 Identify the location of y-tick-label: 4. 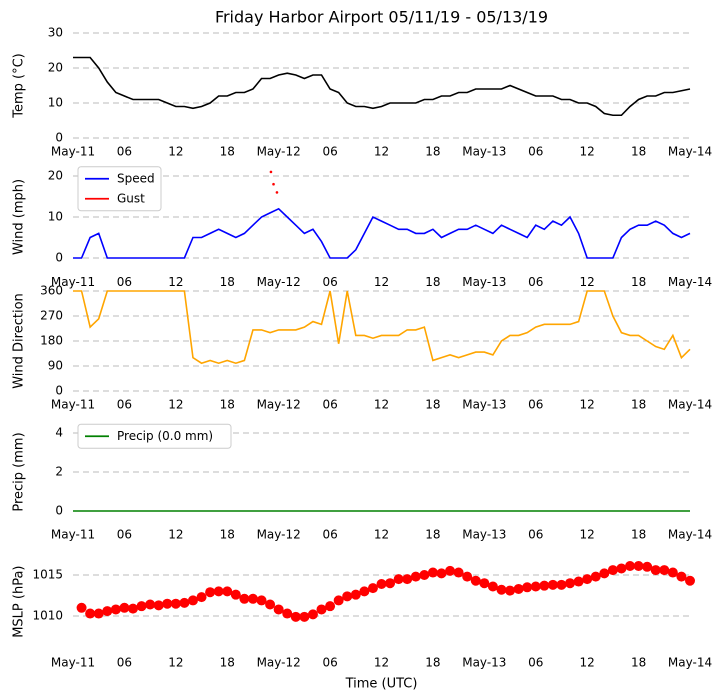
(59, 433).